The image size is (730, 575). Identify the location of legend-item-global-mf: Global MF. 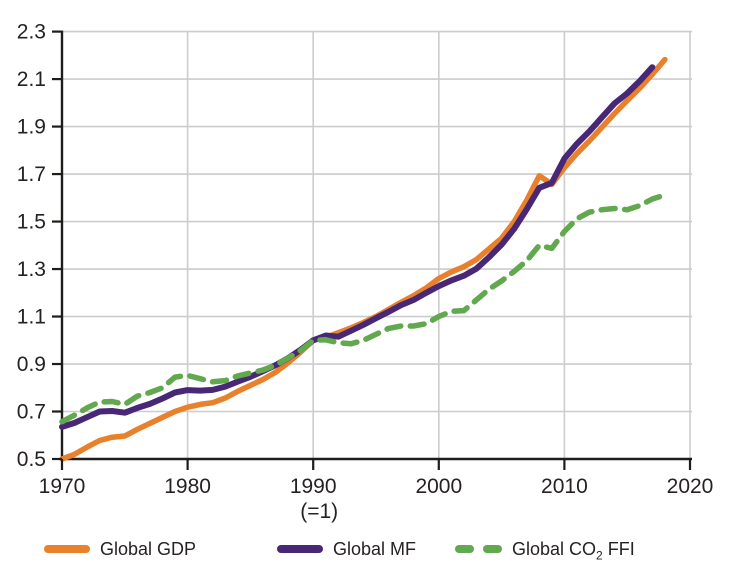
(346, 549).